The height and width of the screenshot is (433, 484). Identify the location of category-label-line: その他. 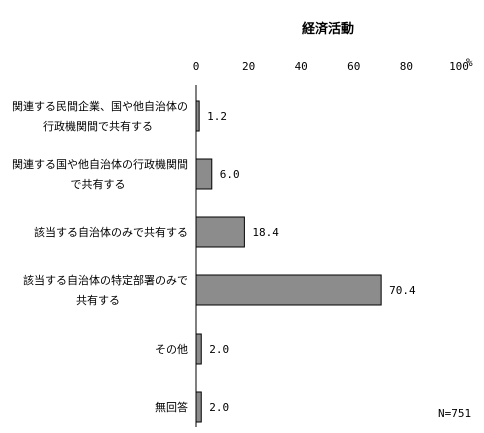
(171, 349).